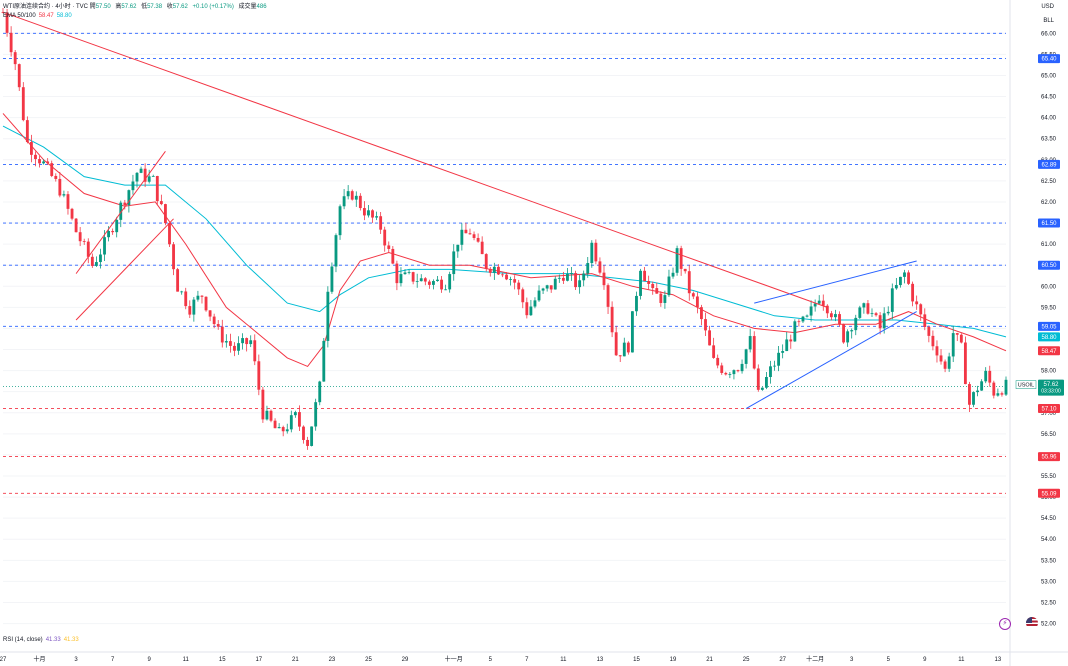 Image resolution: width=1068 pixels, height=666 pixels. What do you see at coordinates (155, 7) in the screenshot?
I see `low-value: 57.38` at bounding box center [155, 7].